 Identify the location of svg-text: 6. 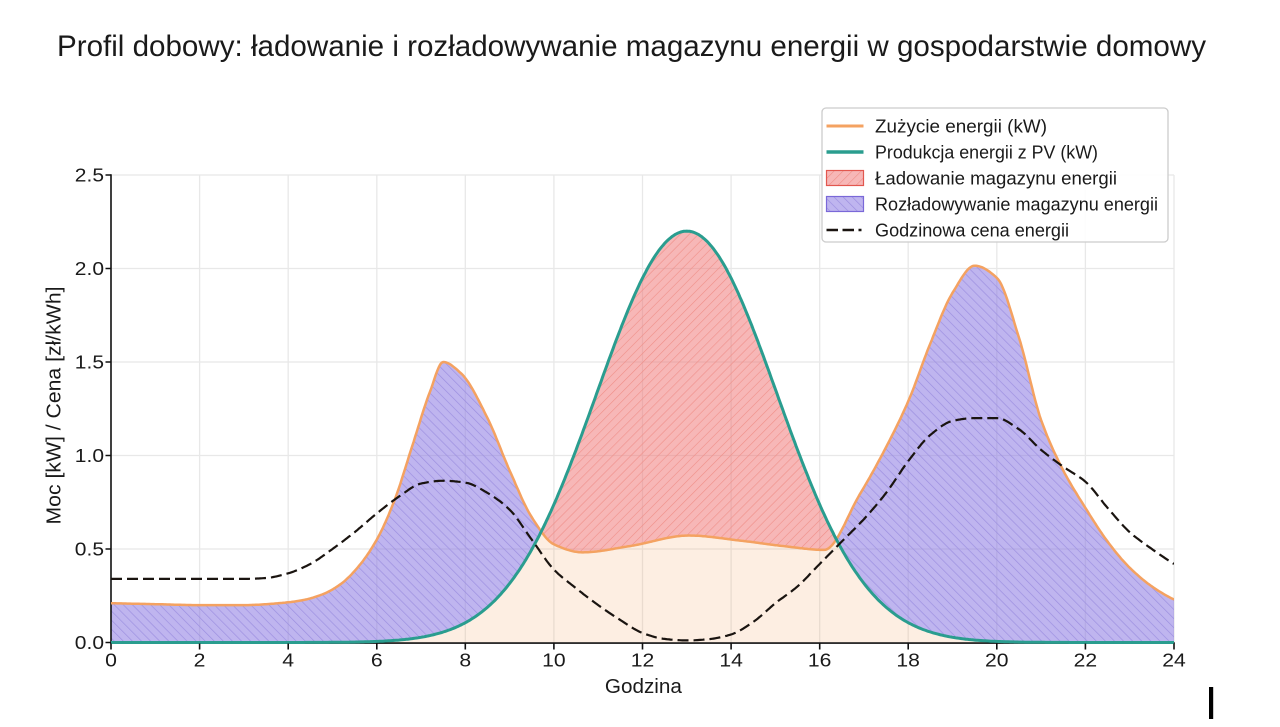
(377, 660).